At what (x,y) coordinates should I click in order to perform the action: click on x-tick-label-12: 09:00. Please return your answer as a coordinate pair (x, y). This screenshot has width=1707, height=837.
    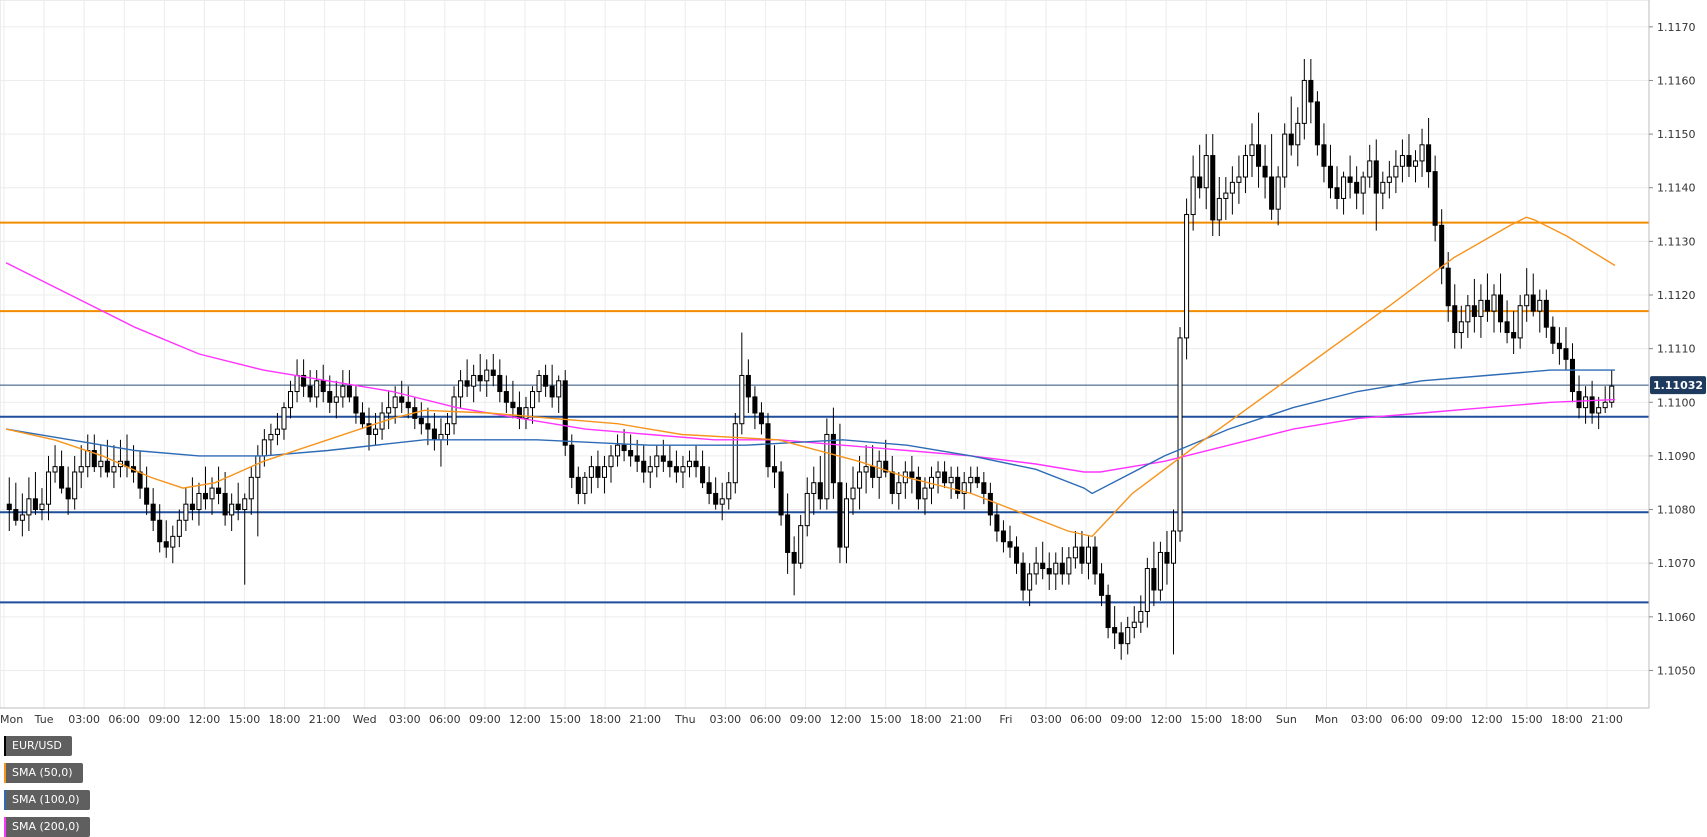
    Looking at the image, I should click on (485, 719).